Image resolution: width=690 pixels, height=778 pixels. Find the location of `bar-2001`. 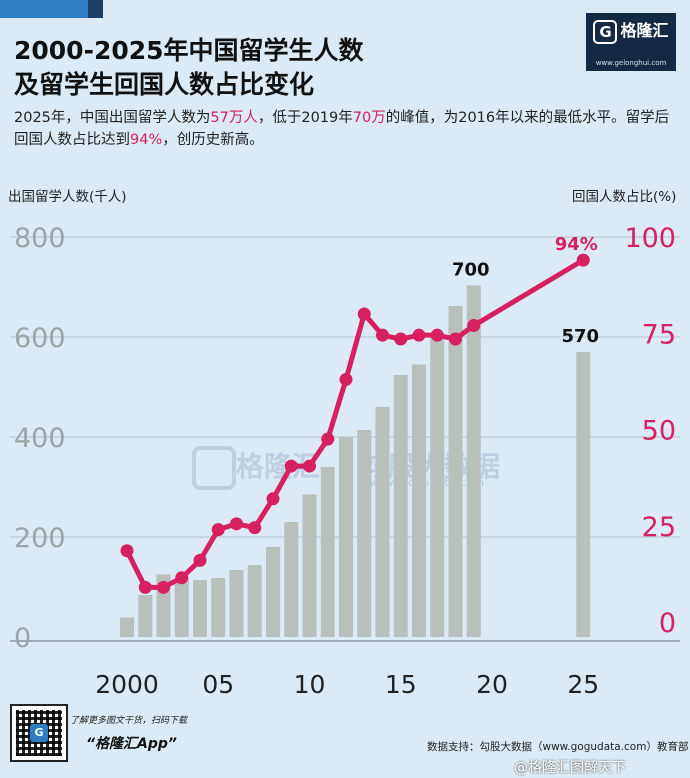

bar-2001 is located at coordinates (145, 616).